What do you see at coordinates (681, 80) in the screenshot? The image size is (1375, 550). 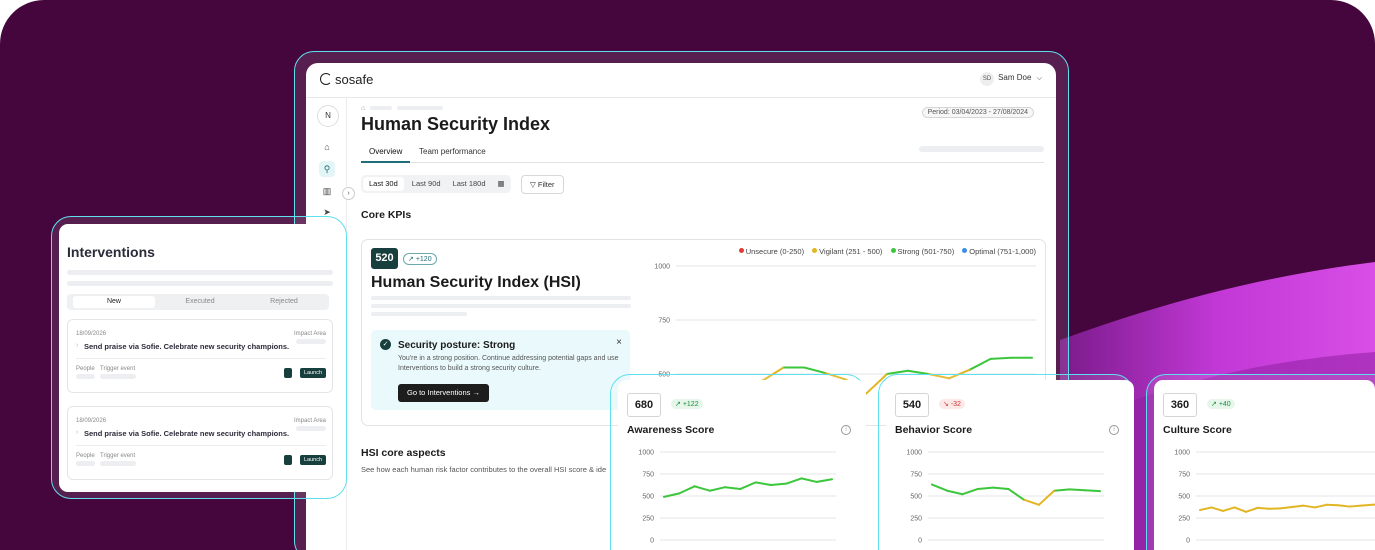 I see `top-bar: sosafe SD Sam Doe ⌵` at bounding box center [681, 80].